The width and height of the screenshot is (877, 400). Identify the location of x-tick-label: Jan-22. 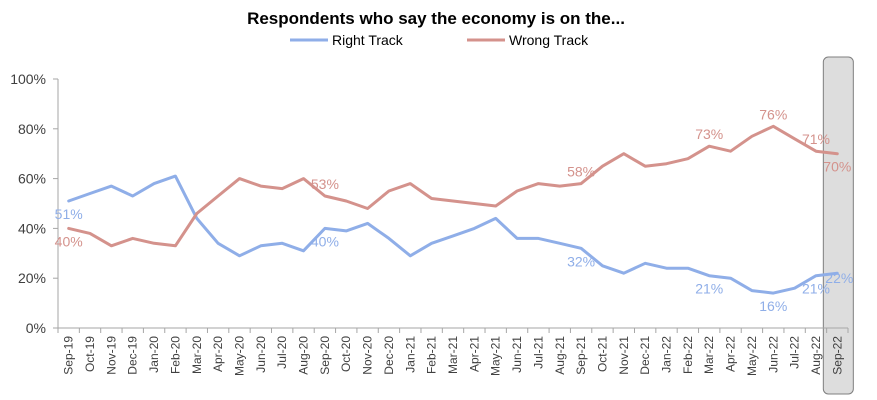
(667, 354).